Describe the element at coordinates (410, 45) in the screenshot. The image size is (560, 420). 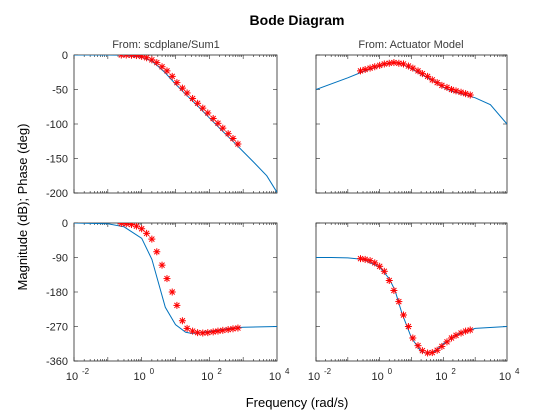
I see `column-title-right: From: Actuator Model` at that location.